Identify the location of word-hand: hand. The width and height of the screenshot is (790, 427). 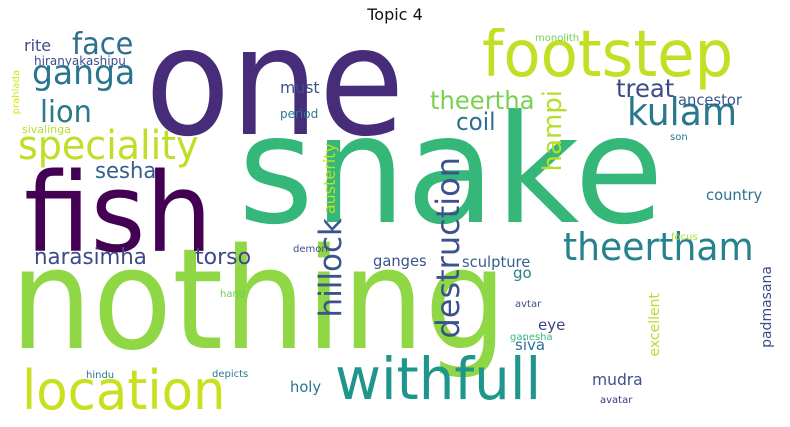
(233, 294).